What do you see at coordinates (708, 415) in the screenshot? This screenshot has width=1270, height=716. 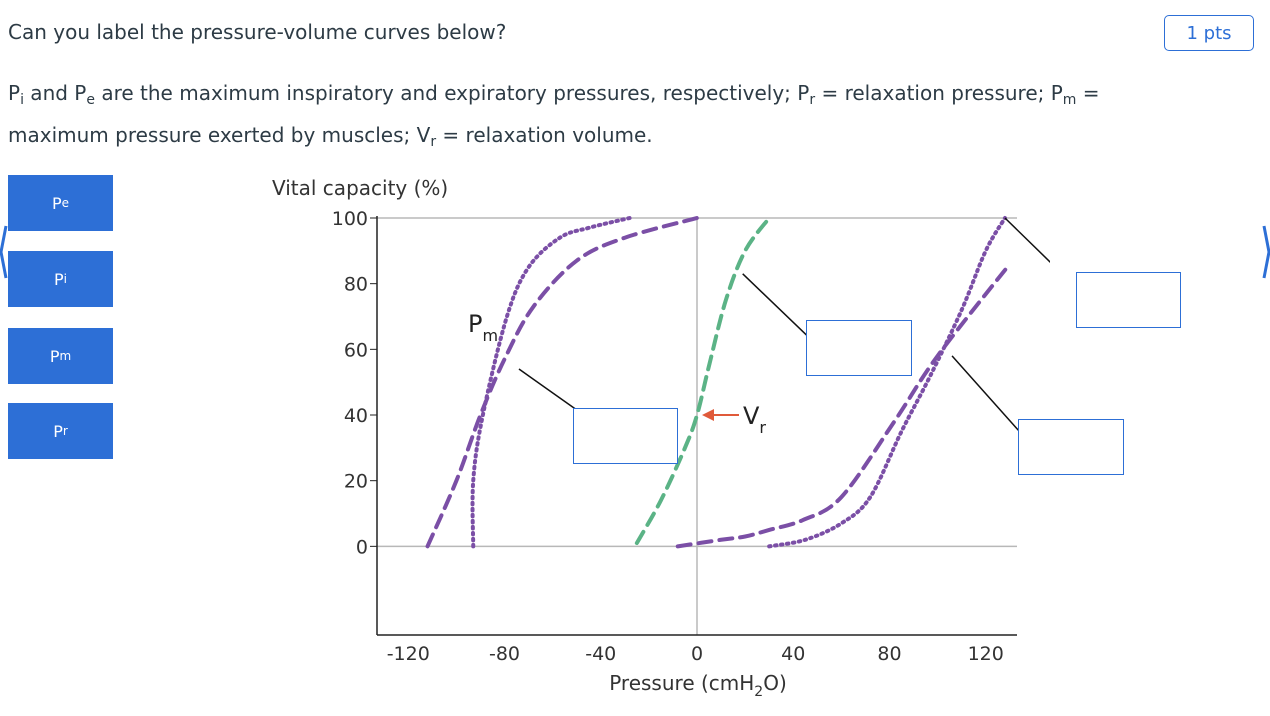 I see `vr-arrowhead-icon` at bounding box center [708, 415].